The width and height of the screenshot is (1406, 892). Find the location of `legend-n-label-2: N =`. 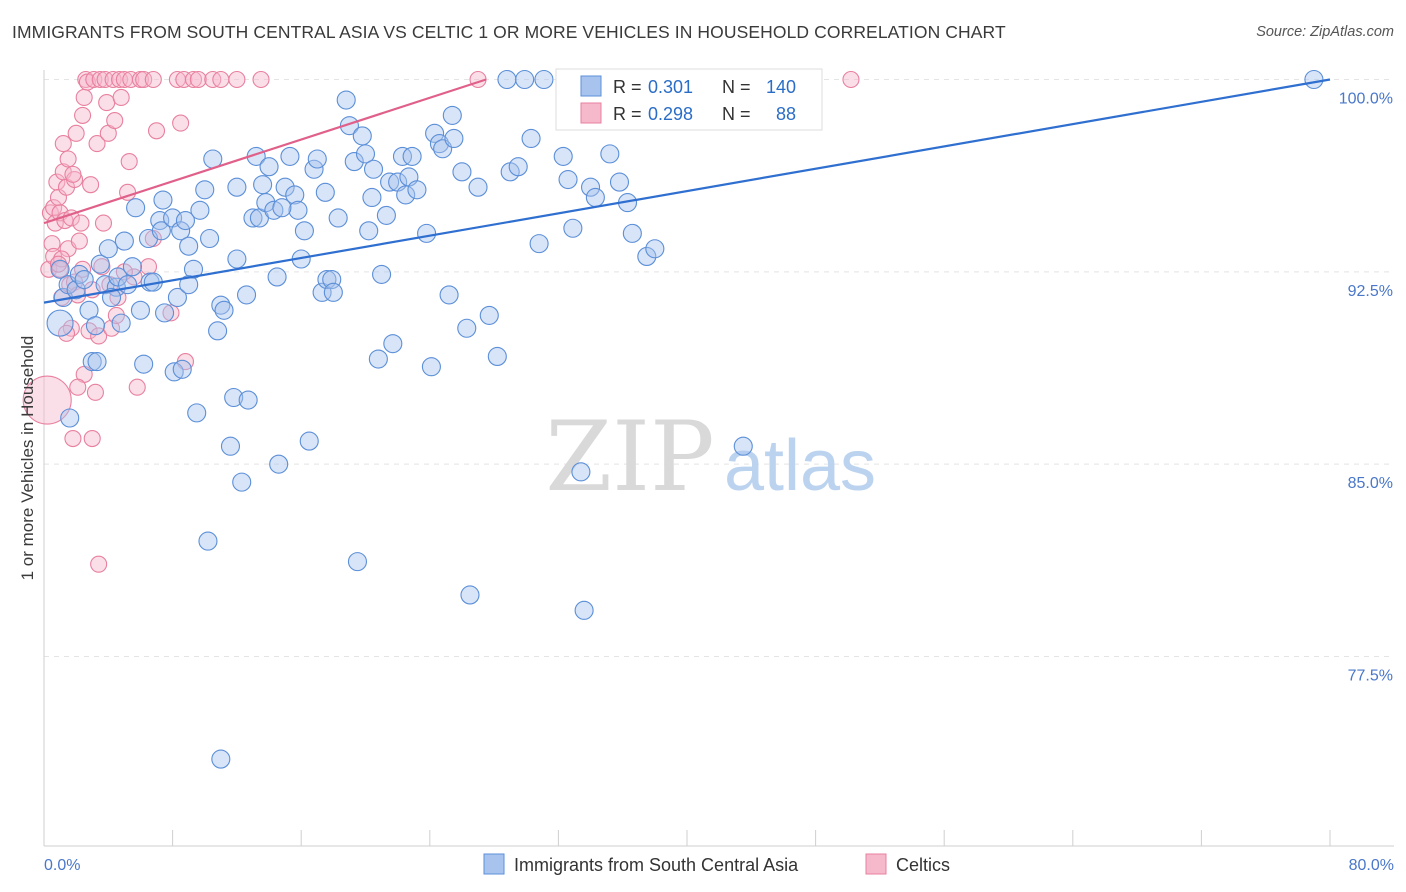

legend-n-label-2: N = is located at coordinates (736, 114).